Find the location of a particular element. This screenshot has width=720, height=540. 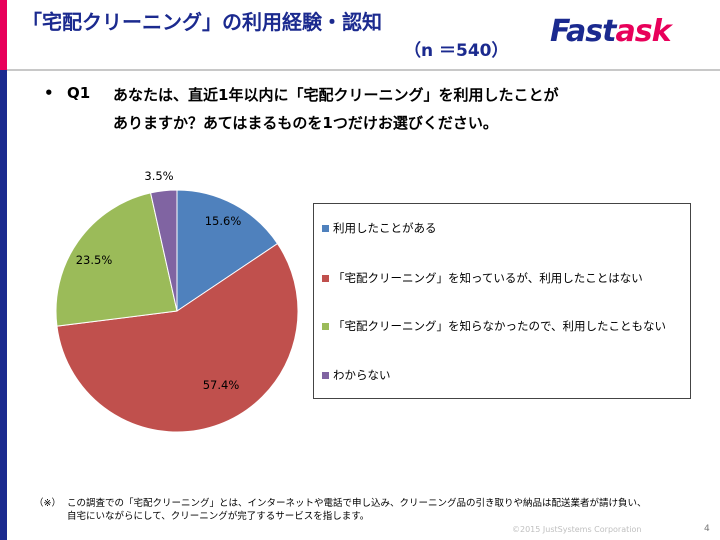

header-divider is located at coordinates (363, 70).